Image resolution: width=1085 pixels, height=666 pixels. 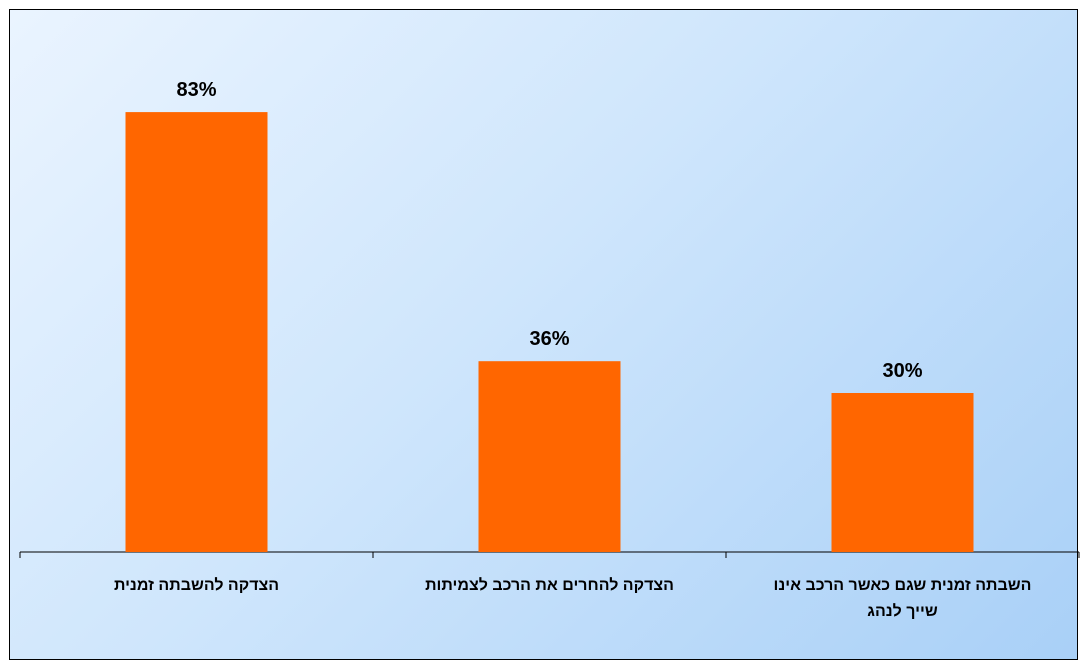 I want to click on x-tick-label: שייך לנהג, so click(x=902, y=611).